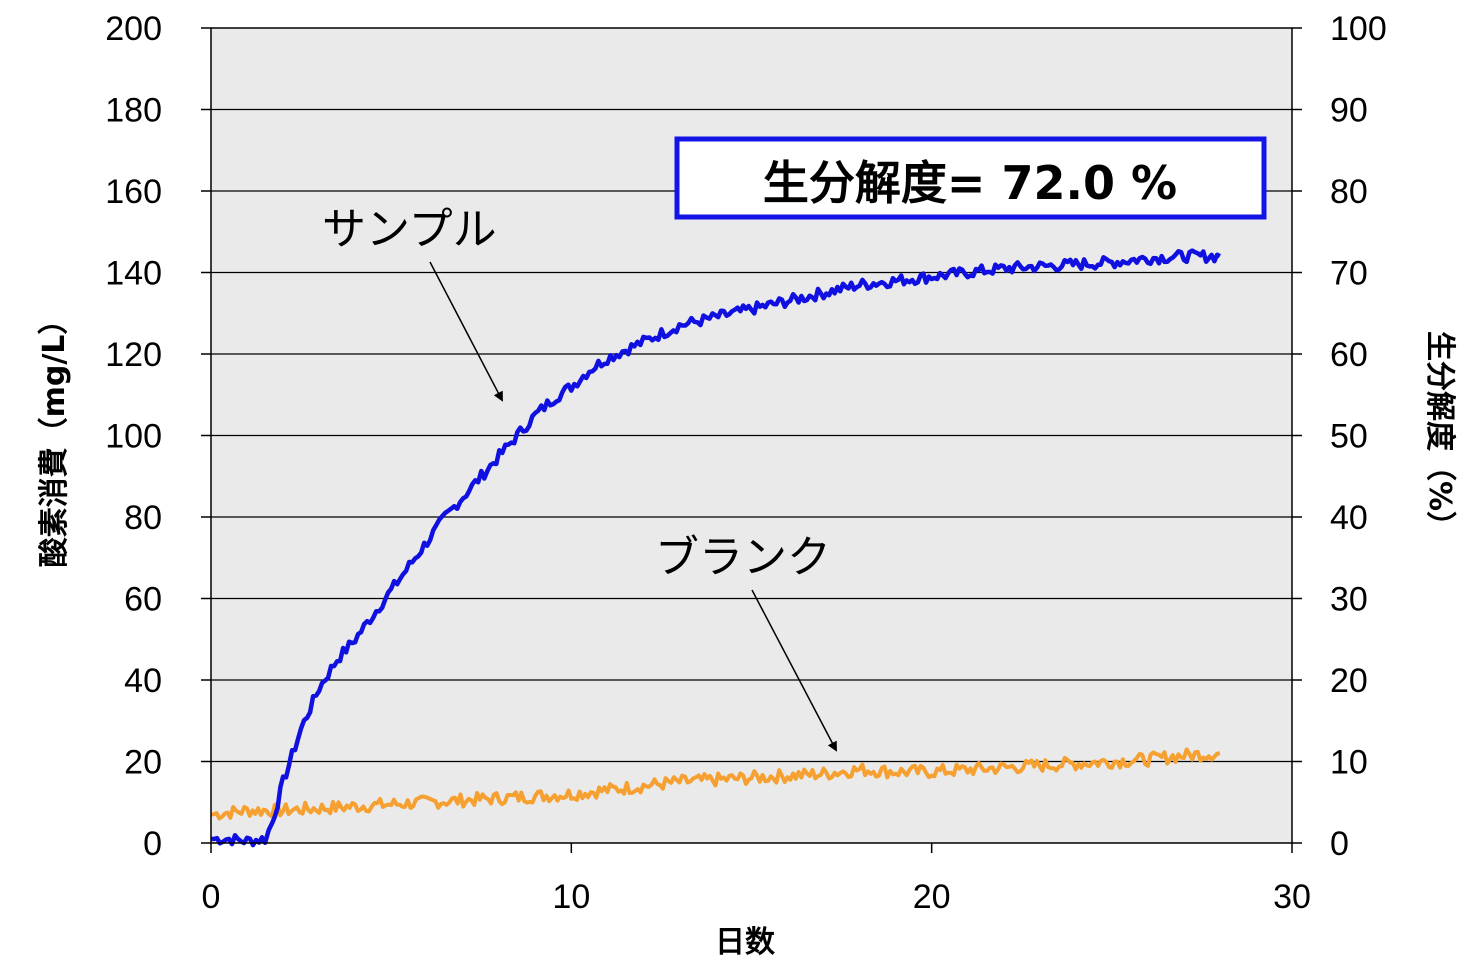 This screenshot has height=960, width=1473. Describe the element at coordinates (133, 29) in the screenshot. I see `y-tick-label: 200` at that location.